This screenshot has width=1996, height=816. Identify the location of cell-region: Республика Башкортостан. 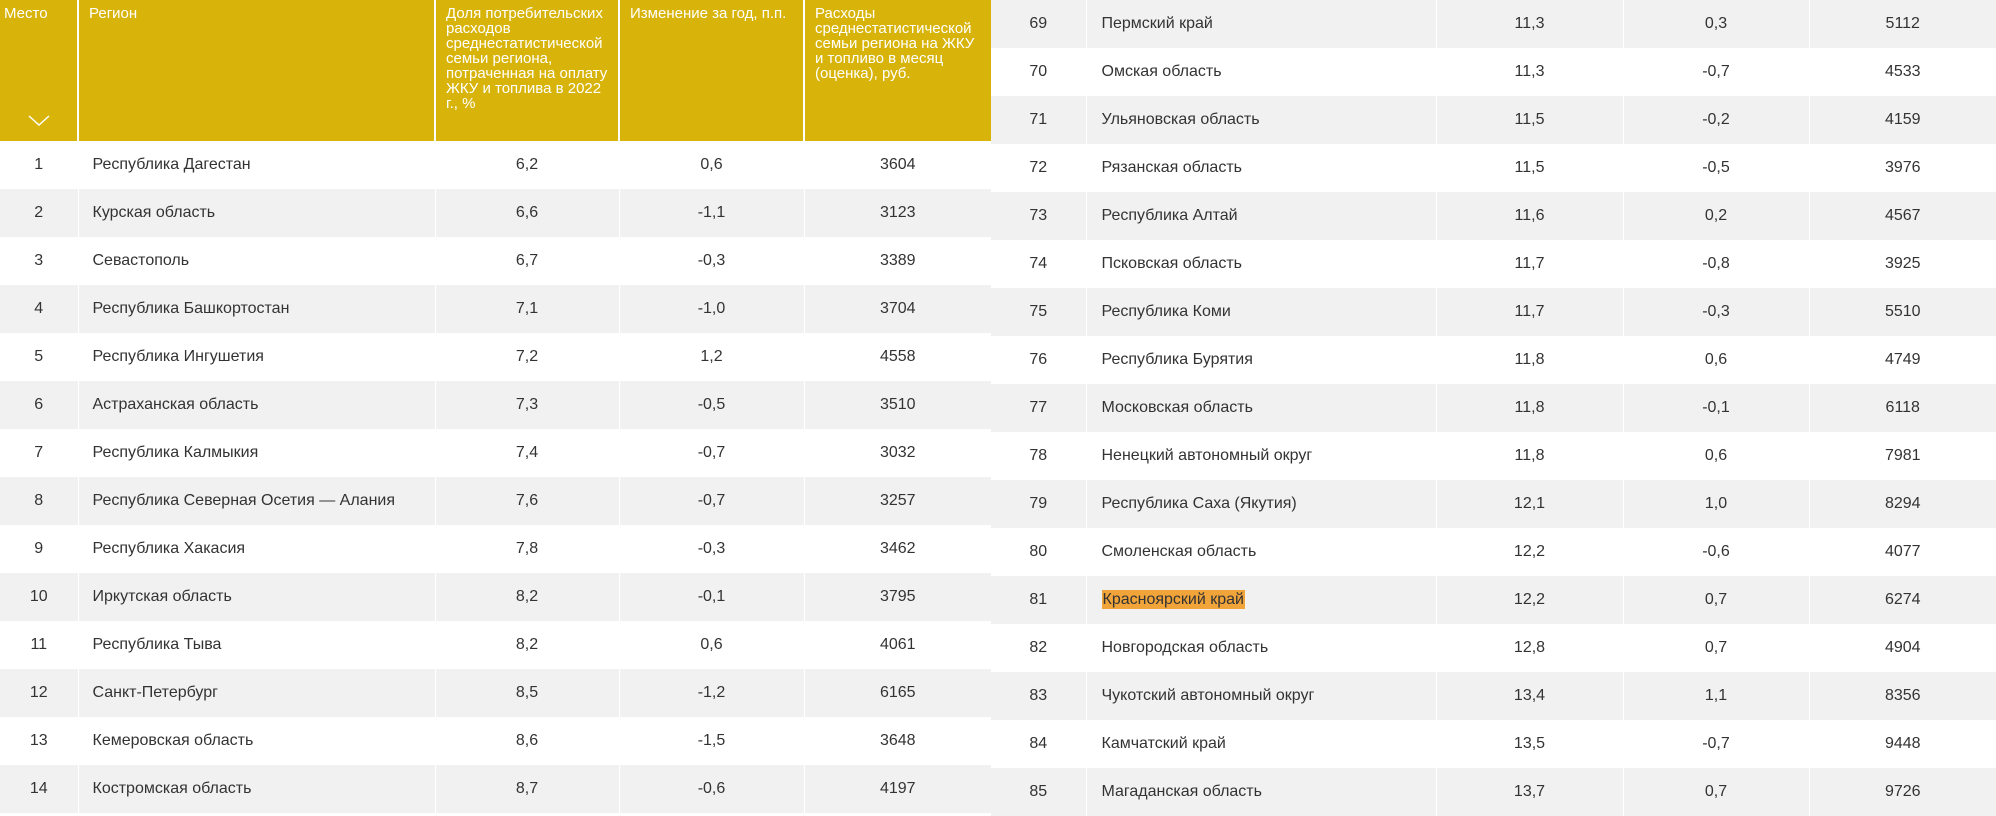
(257, 309).